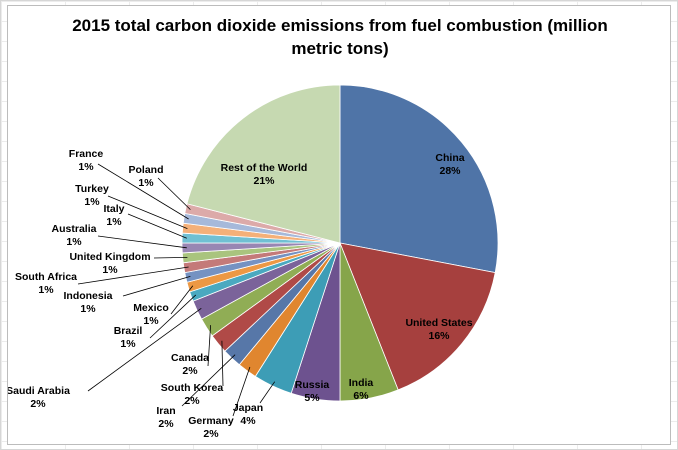 The image size is (678, 450). I want to click on leader-line-japan, so click(267, 392).